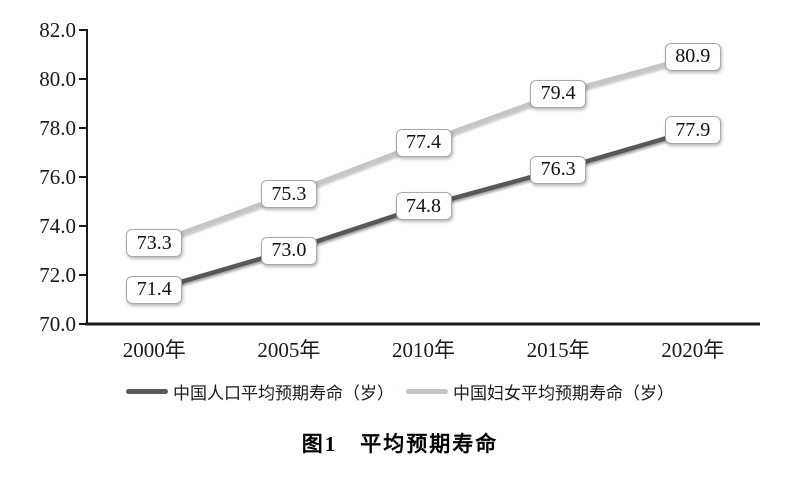  What do you see at coordinates (154, 289) in the screenshot?
I see `data-label-series0-pt0: 71.4` at bounding box center [154, 289].